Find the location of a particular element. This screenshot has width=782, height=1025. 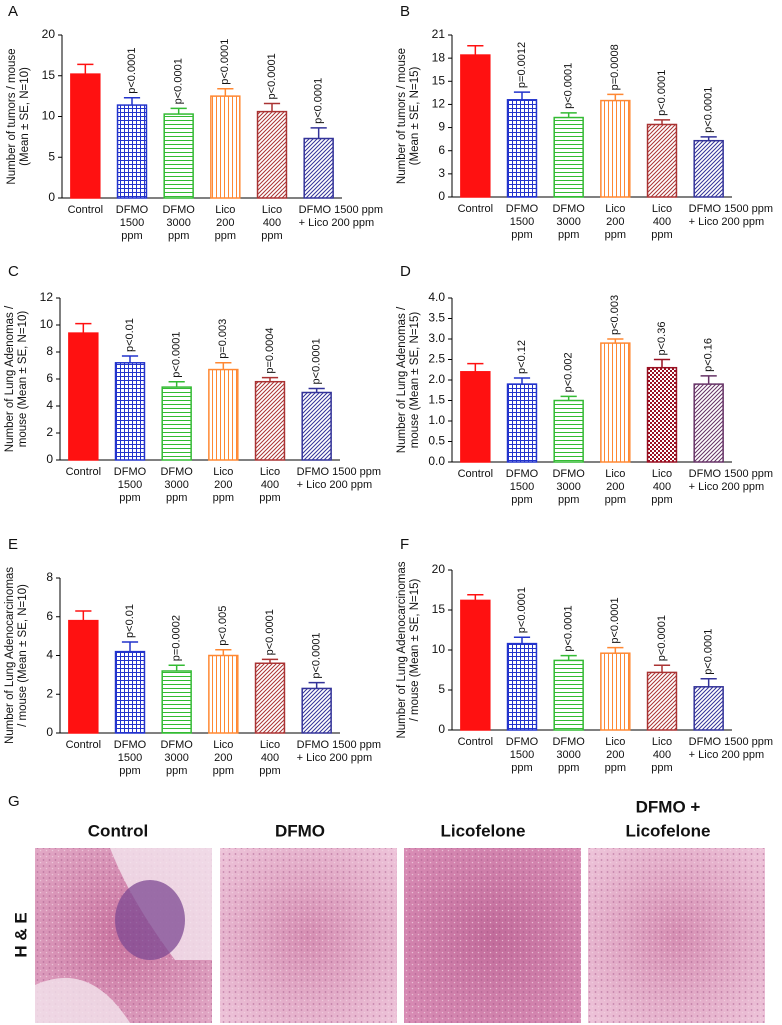

y-tick-label: 1.5 is located at coordinates (436, 400).